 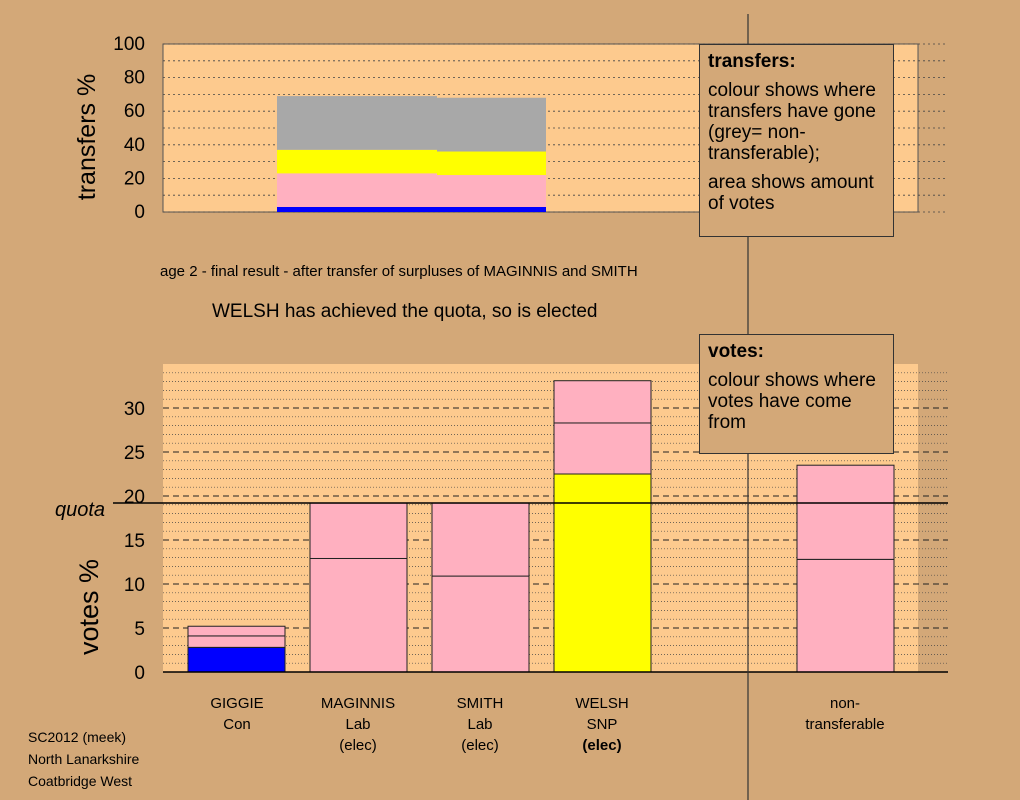 I want to click on candidate-party: Con, so click(x=237, y=724).